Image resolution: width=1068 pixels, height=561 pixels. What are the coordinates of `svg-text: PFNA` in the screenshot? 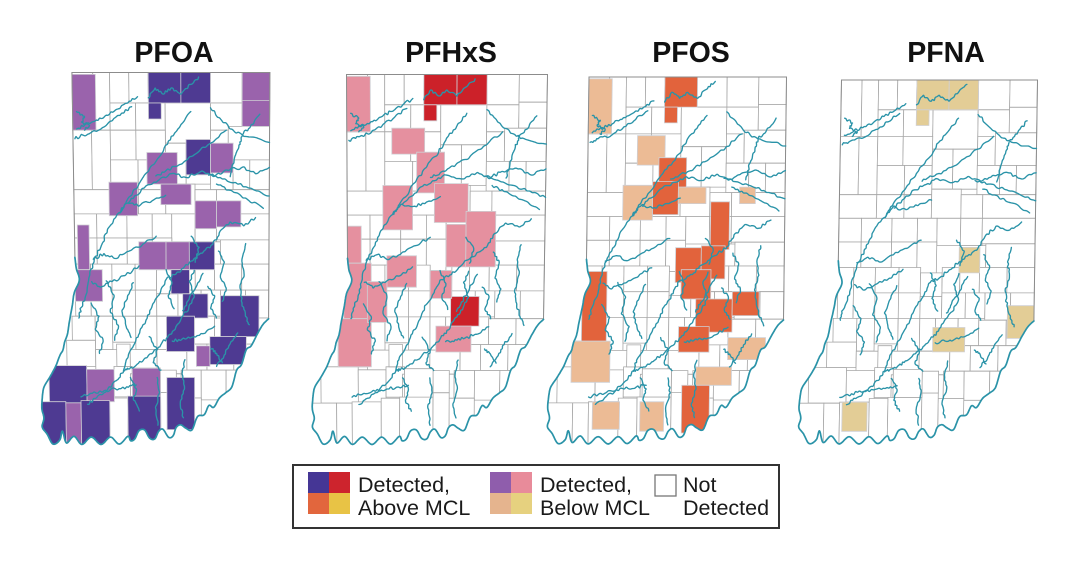 It's located at (946, 53).